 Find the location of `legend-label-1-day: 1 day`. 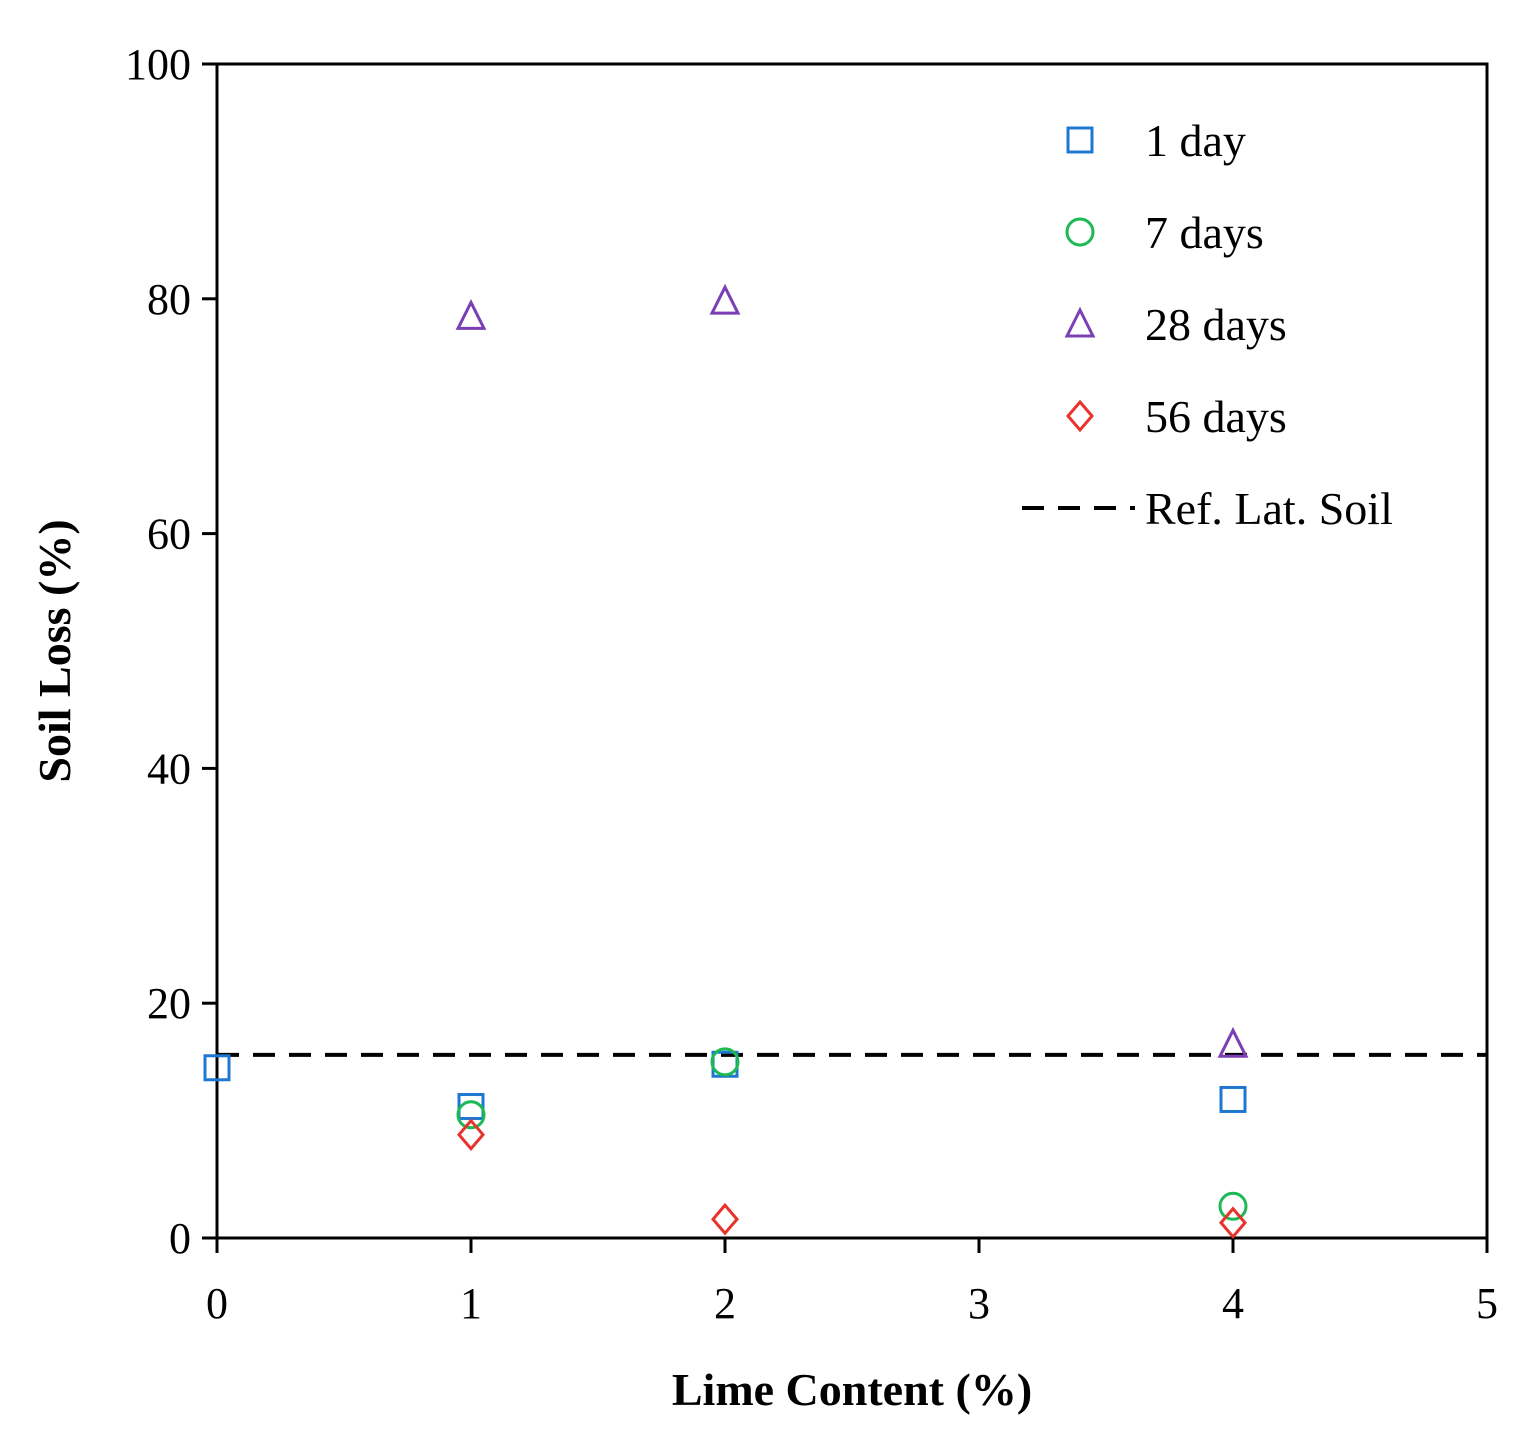

legend-label-1-day: 1 day is located at coordinates (1195, 140).